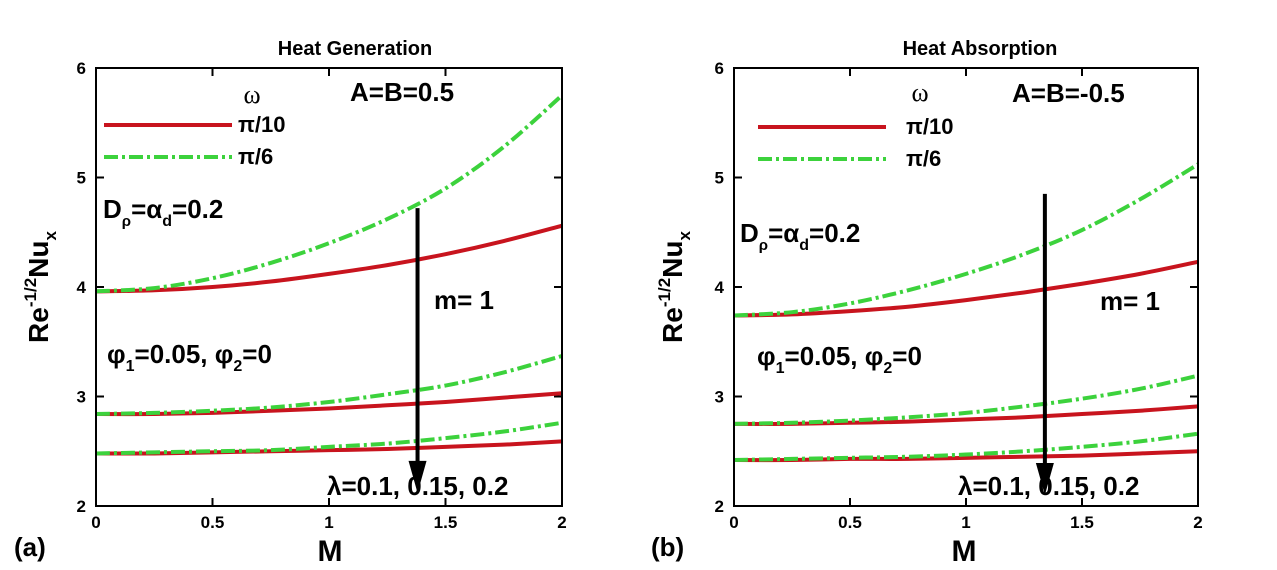 This screenshot has height=570, width=1277. Describe the element at coordinates (355, 49) in the screenshot. I see `chart-title: Heat Generation` at that location.